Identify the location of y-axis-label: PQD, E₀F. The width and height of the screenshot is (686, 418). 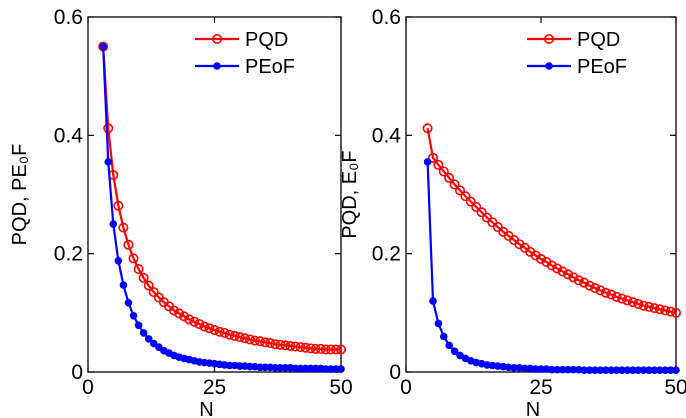
(350, 194).